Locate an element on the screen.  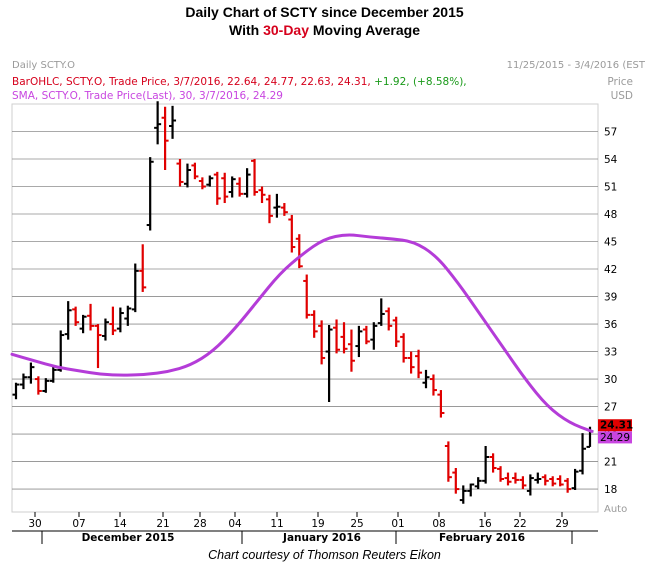
y-tick-label: 54 is located at coordinates (611, 160).